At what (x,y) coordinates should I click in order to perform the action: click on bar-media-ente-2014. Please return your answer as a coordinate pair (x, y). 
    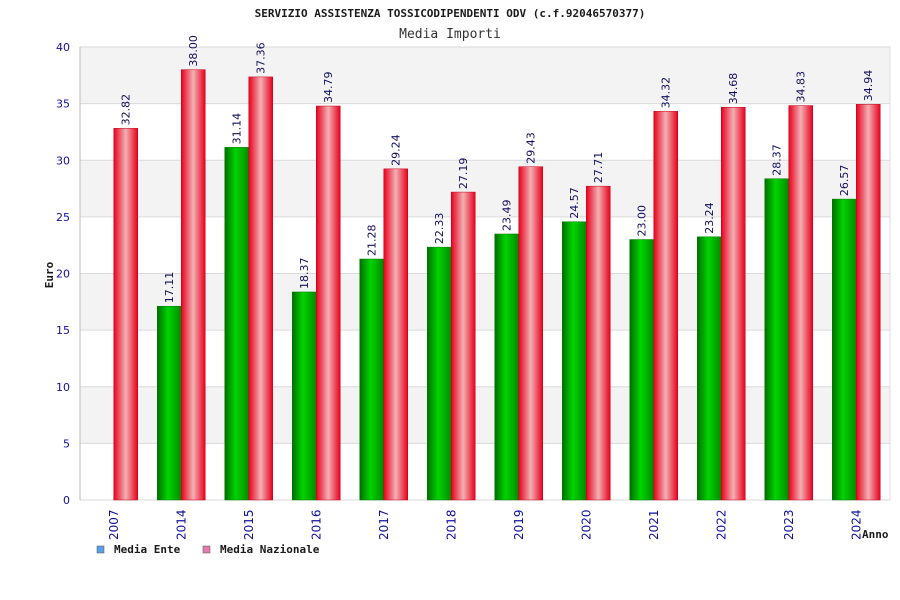
    Looking at the image, I should click on (169, 403).